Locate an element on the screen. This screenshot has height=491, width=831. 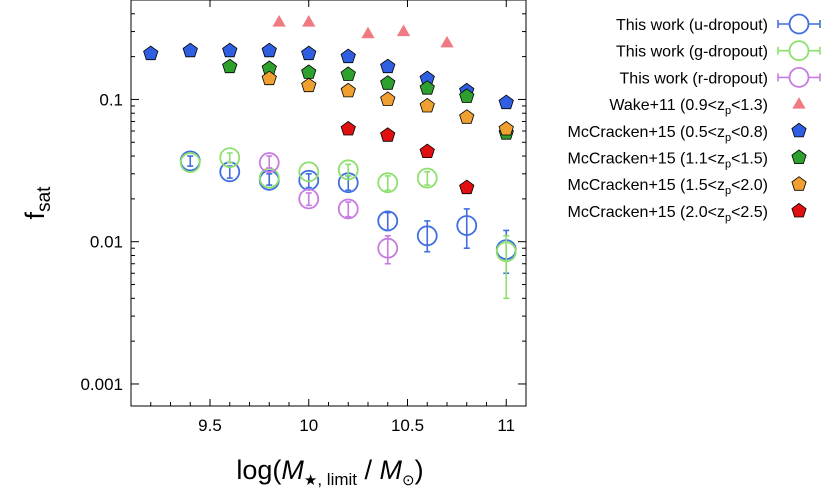
series-g is located at coordinates (348, 223).